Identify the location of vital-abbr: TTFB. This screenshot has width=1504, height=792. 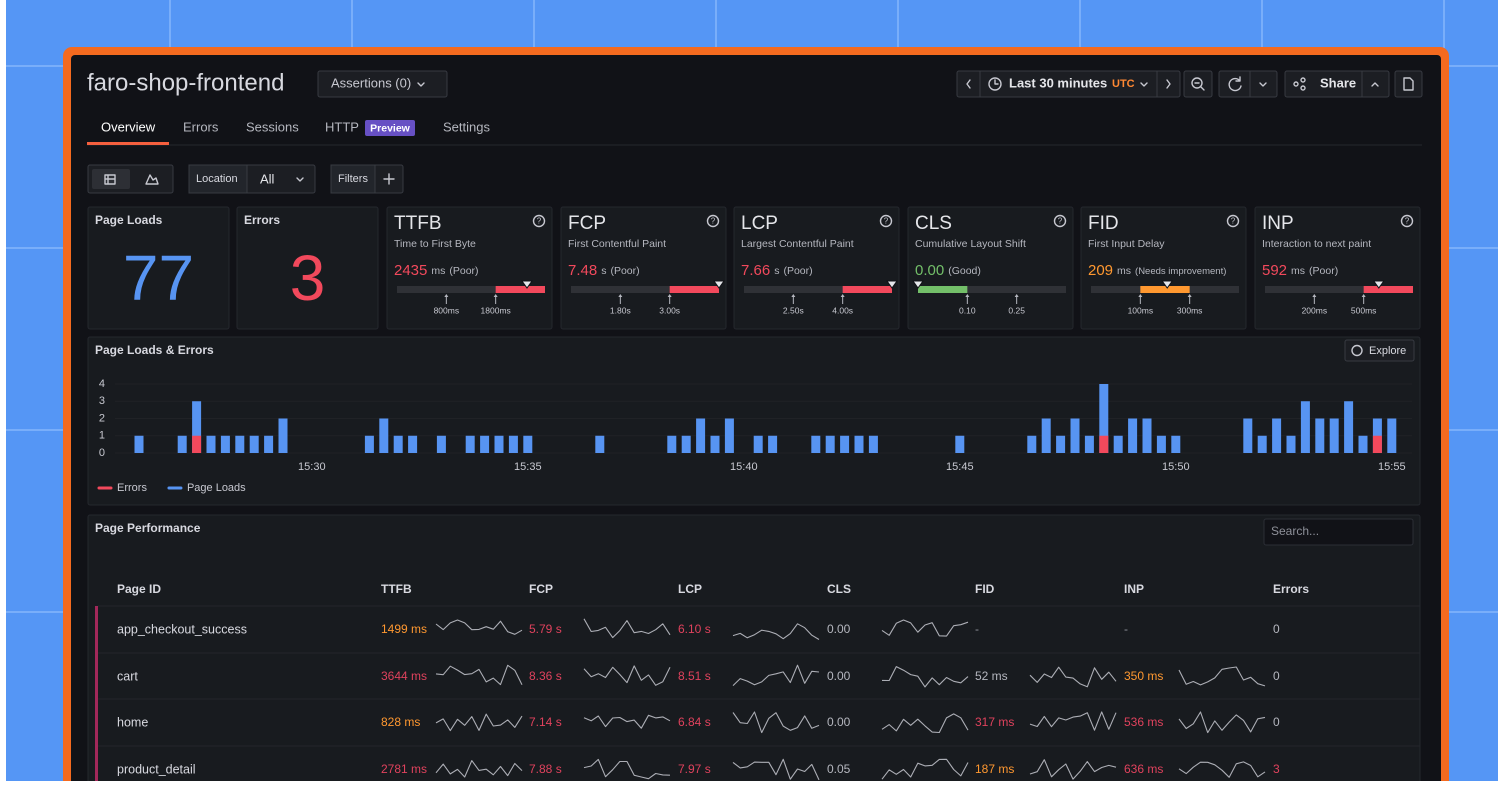
(418, 223).